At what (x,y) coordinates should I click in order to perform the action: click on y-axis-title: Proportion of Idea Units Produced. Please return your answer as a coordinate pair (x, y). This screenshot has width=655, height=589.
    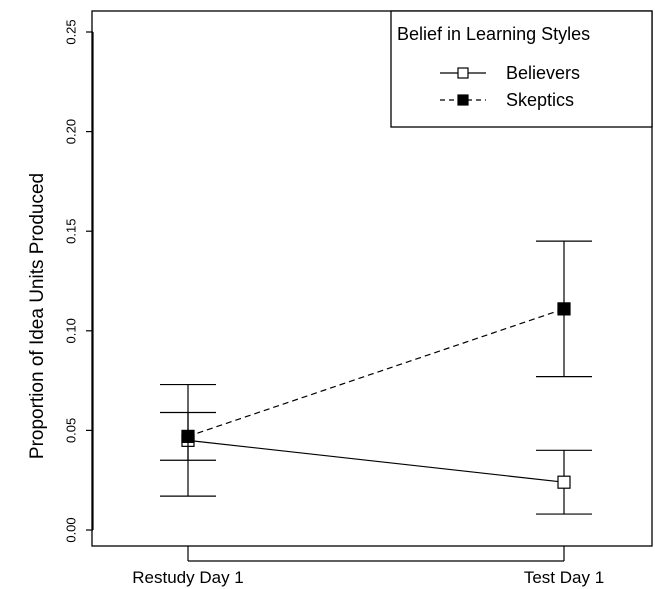
    Looking at the image, I should click on (37, 316).